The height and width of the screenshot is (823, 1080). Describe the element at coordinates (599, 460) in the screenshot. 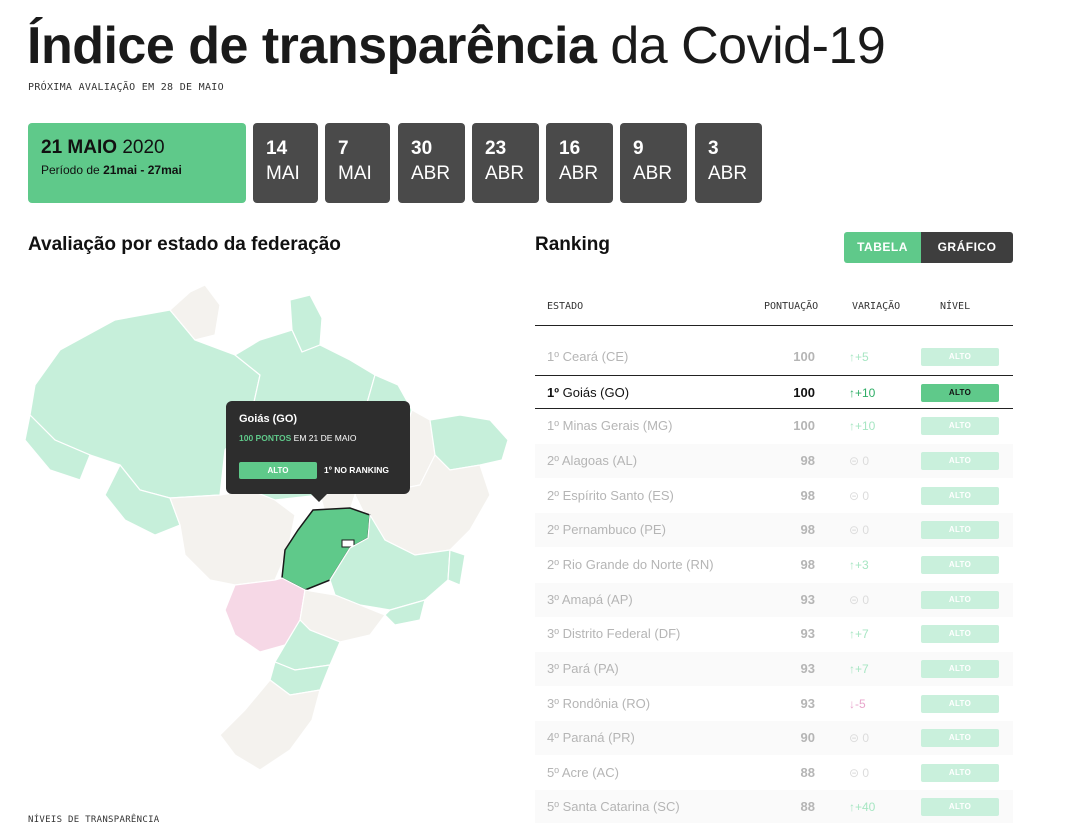

I see `row-state: Alagoas (AL)` at that location.